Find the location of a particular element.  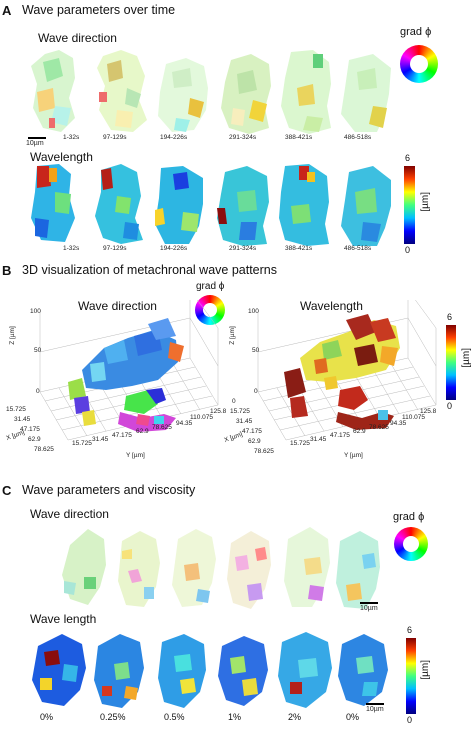

panel-b-right-title: Wavelength is located at coordinates (331, 306).